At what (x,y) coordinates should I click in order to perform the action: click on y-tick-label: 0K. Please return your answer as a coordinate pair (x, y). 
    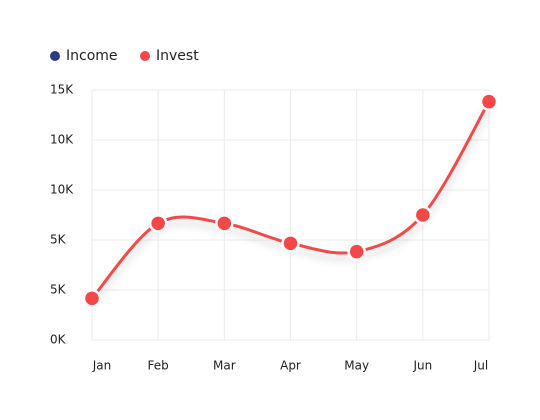
    Looking at the image, I should click on (58, 340).